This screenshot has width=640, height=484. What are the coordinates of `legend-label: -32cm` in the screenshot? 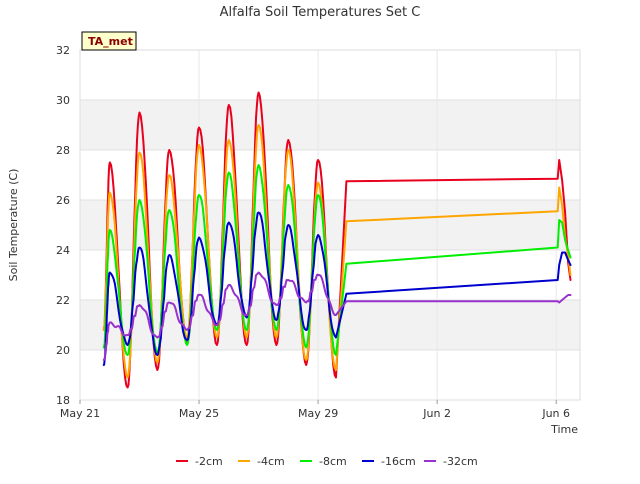 It's located at (460, 461).